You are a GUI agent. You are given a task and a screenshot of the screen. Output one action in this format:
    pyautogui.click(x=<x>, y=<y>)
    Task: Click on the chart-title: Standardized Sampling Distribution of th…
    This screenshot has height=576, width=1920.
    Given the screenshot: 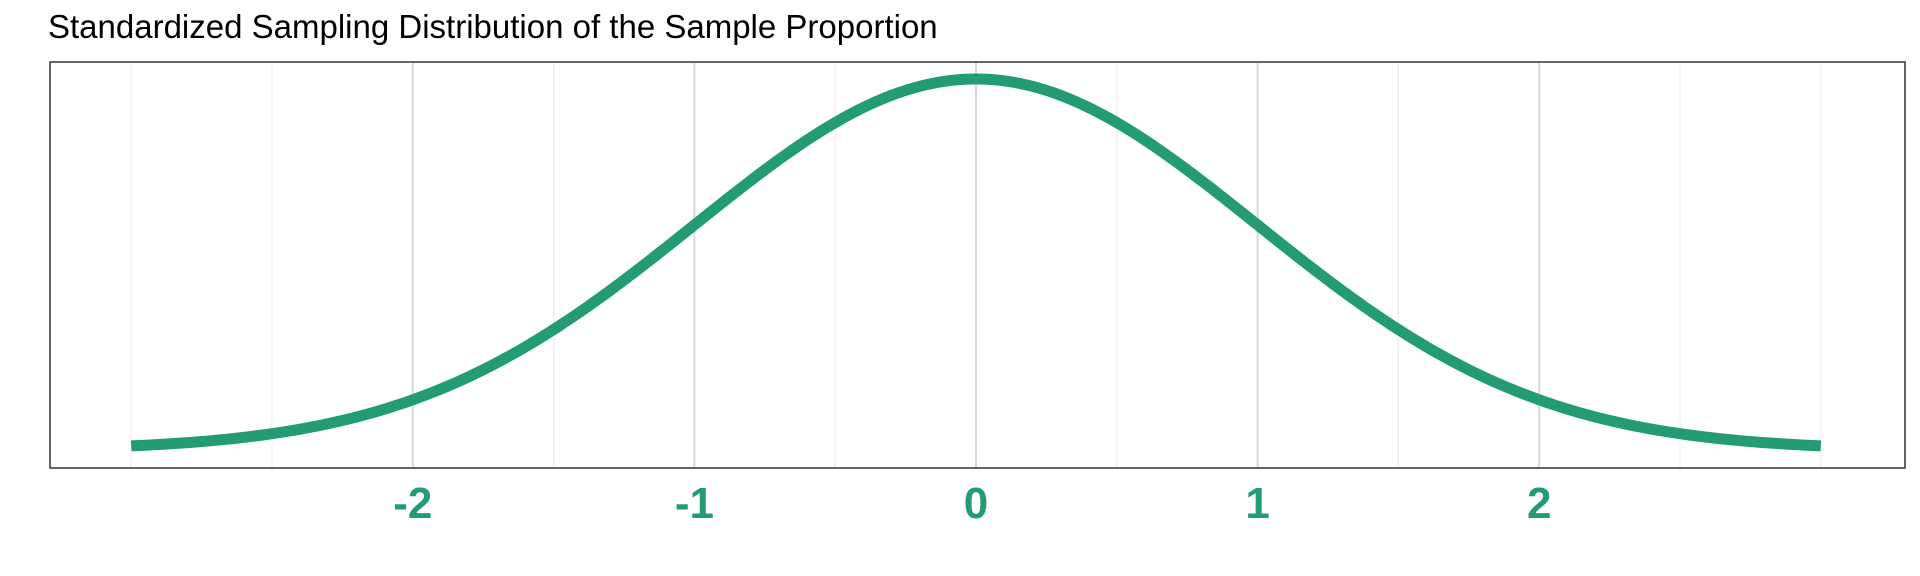 What is the action you would take?
    pyautogui.click(x=493, y=26)
    